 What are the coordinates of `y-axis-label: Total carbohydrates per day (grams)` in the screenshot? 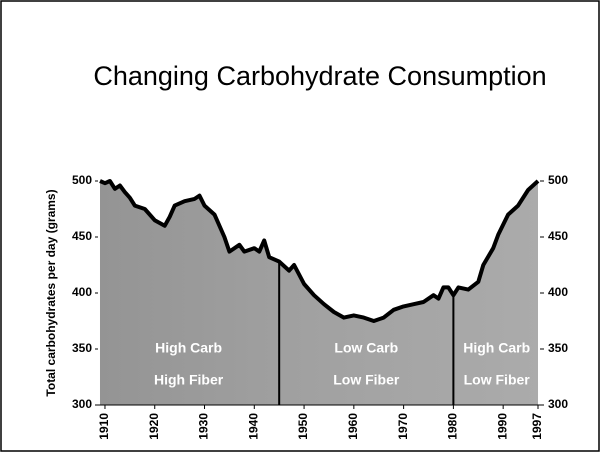 It's located at (51, 292).